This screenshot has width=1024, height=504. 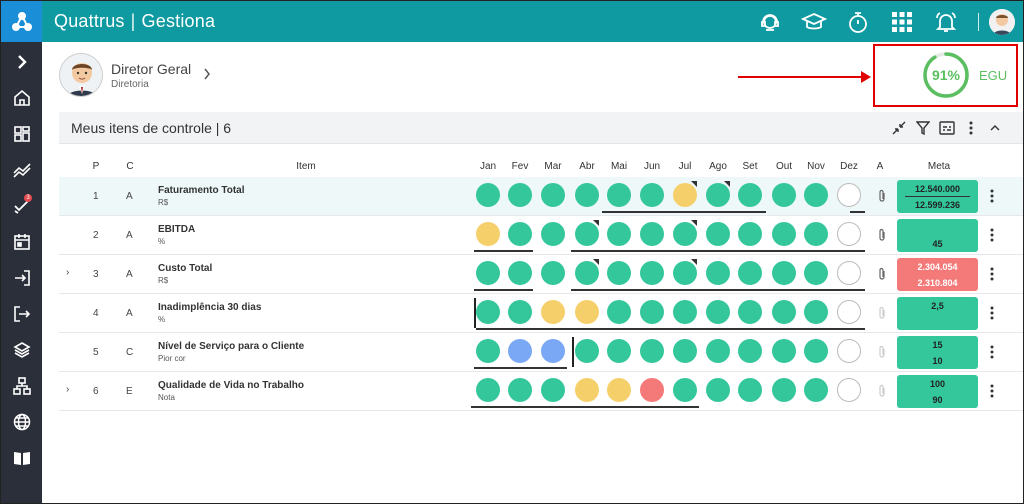 What do you see at coordinates (21, 98) in the screenshot?
I see `home-icon` at bounding box center [21, 98].